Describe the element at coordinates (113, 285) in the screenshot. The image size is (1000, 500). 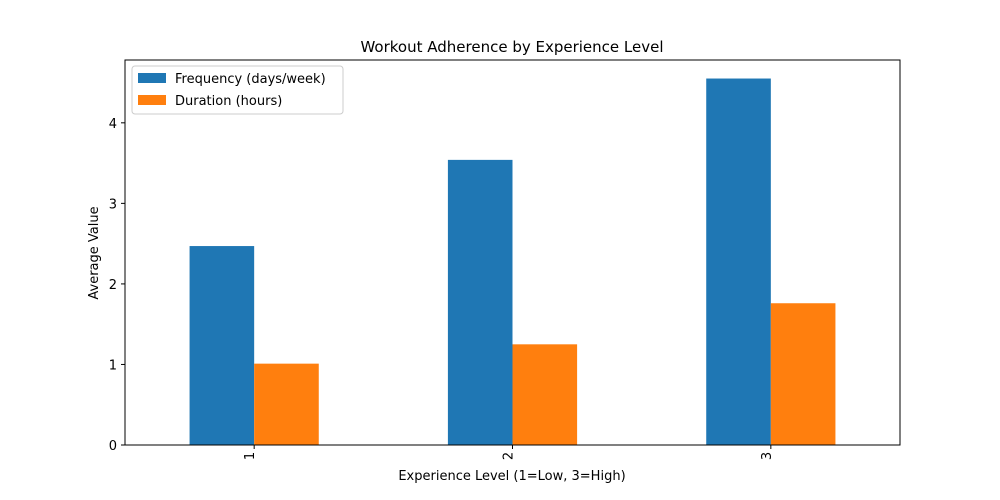
I see `y-tick-label: 2` at that location.